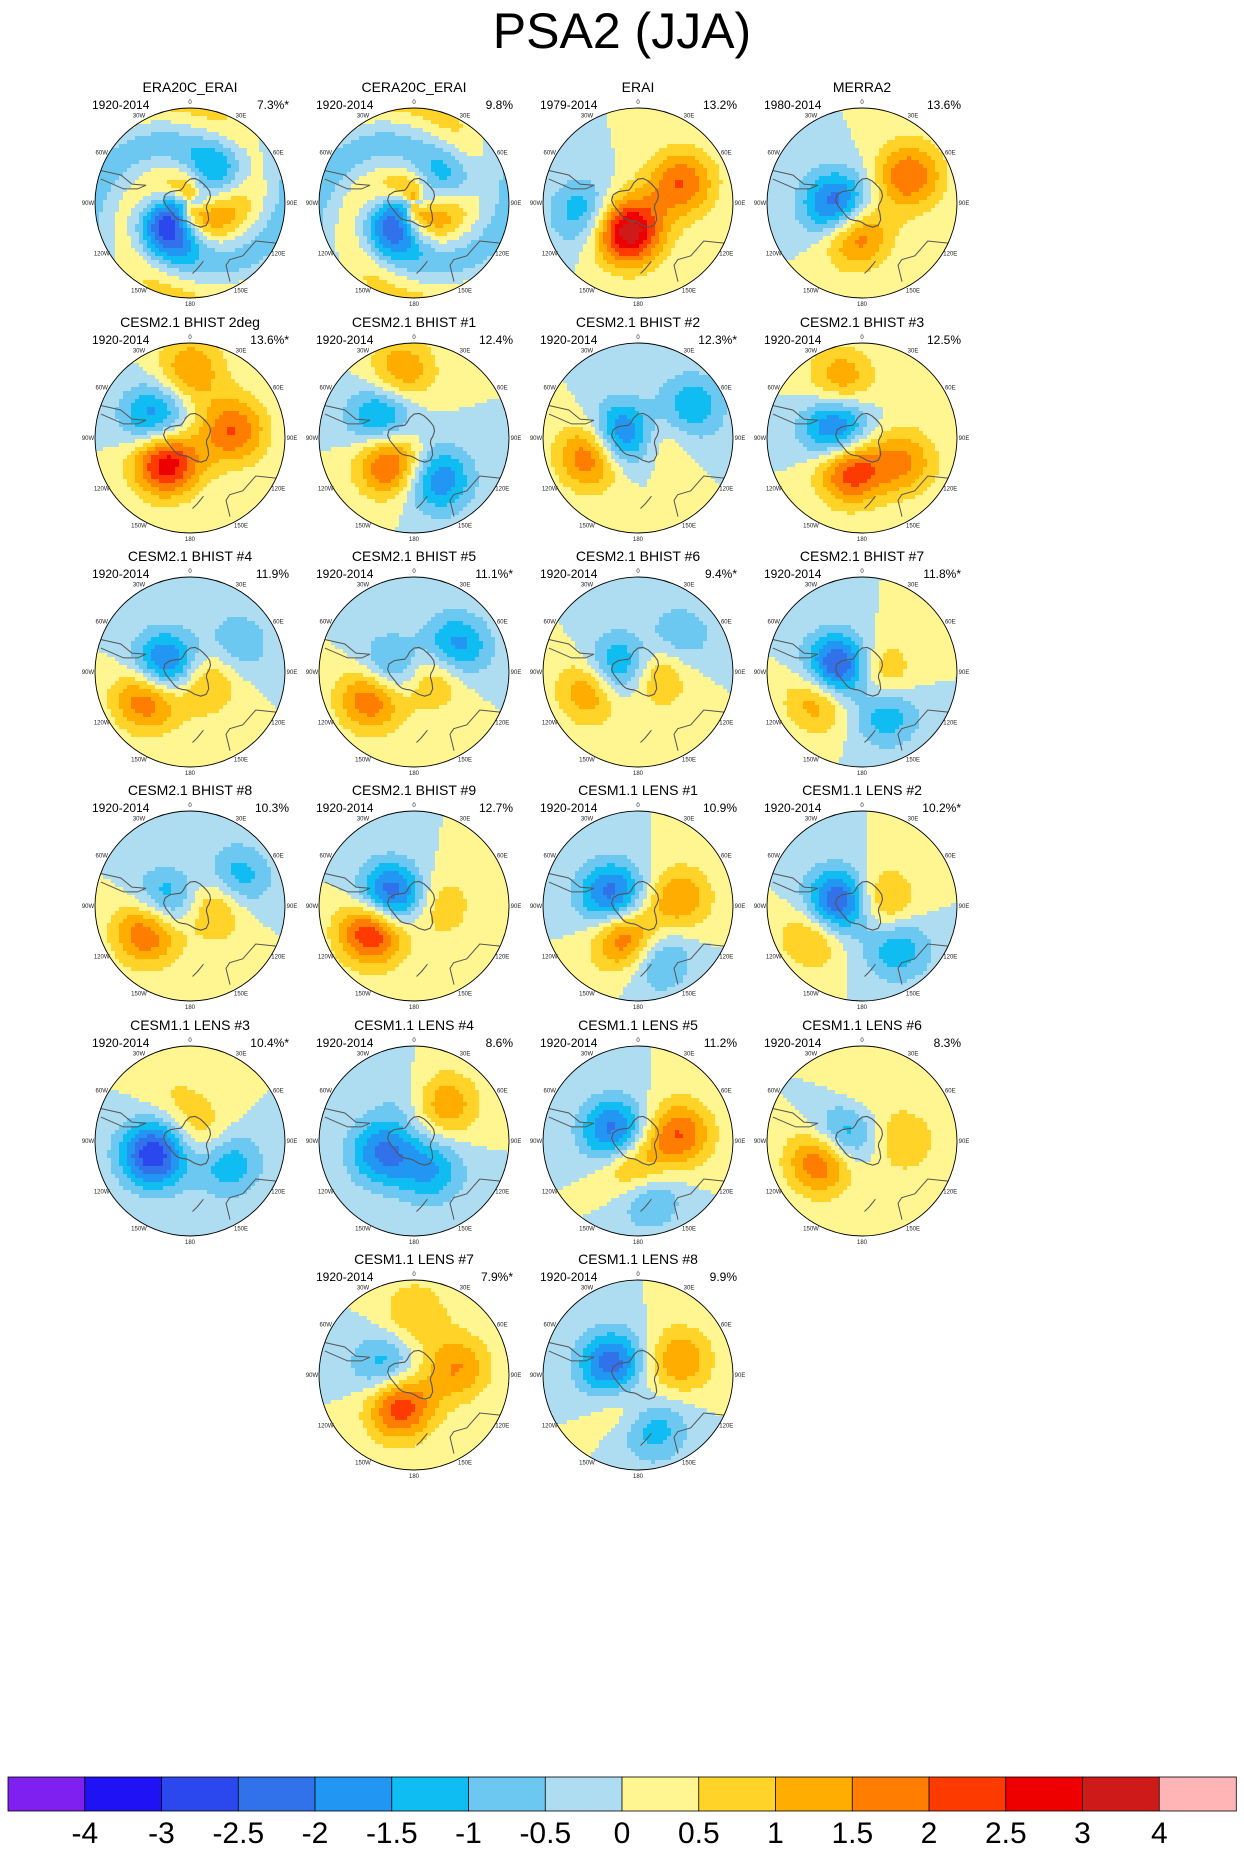  I want to click on colorbar-tick-label: 3, so click(1082, 1833).